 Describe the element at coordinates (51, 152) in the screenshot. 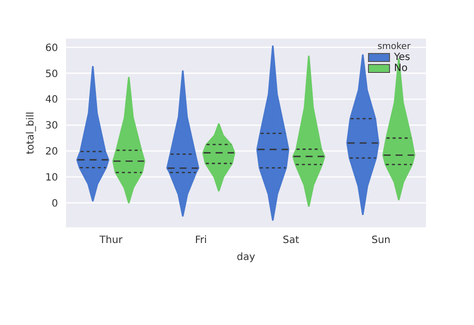

I see `y-tick-label: 20` at that location.